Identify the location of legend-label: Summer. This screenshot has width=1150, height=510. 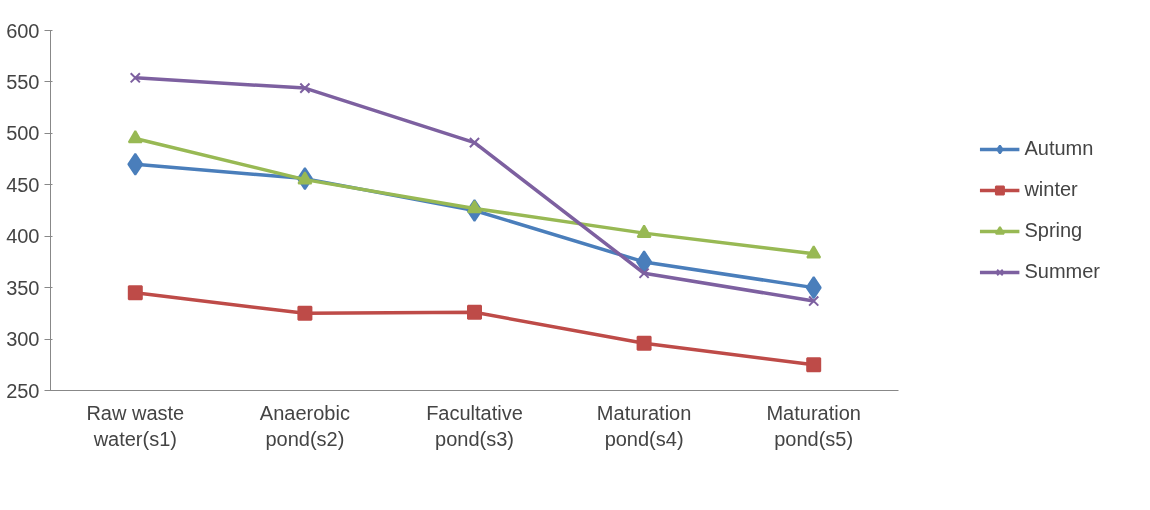
(1062, 271).